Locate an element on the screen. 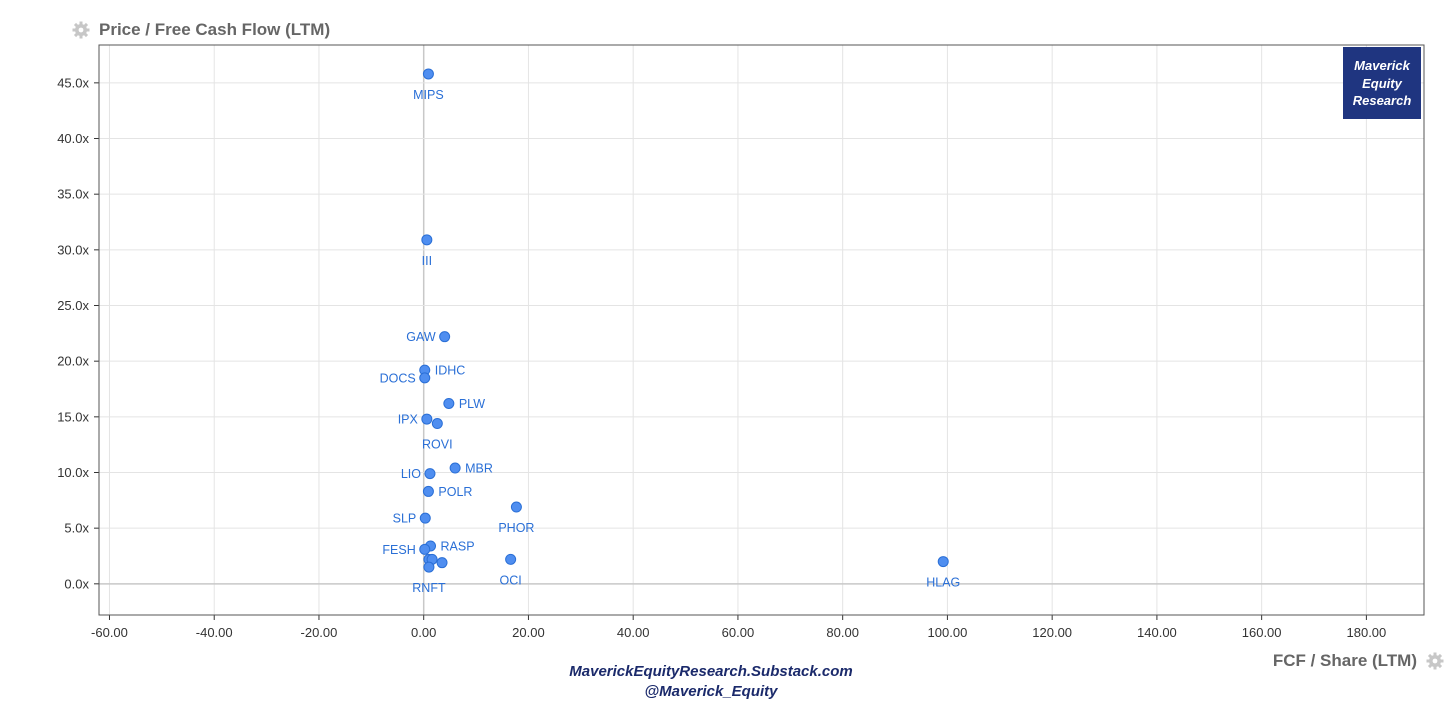  x-tick-label: 120.00 is located at coordinates (1052, 632).